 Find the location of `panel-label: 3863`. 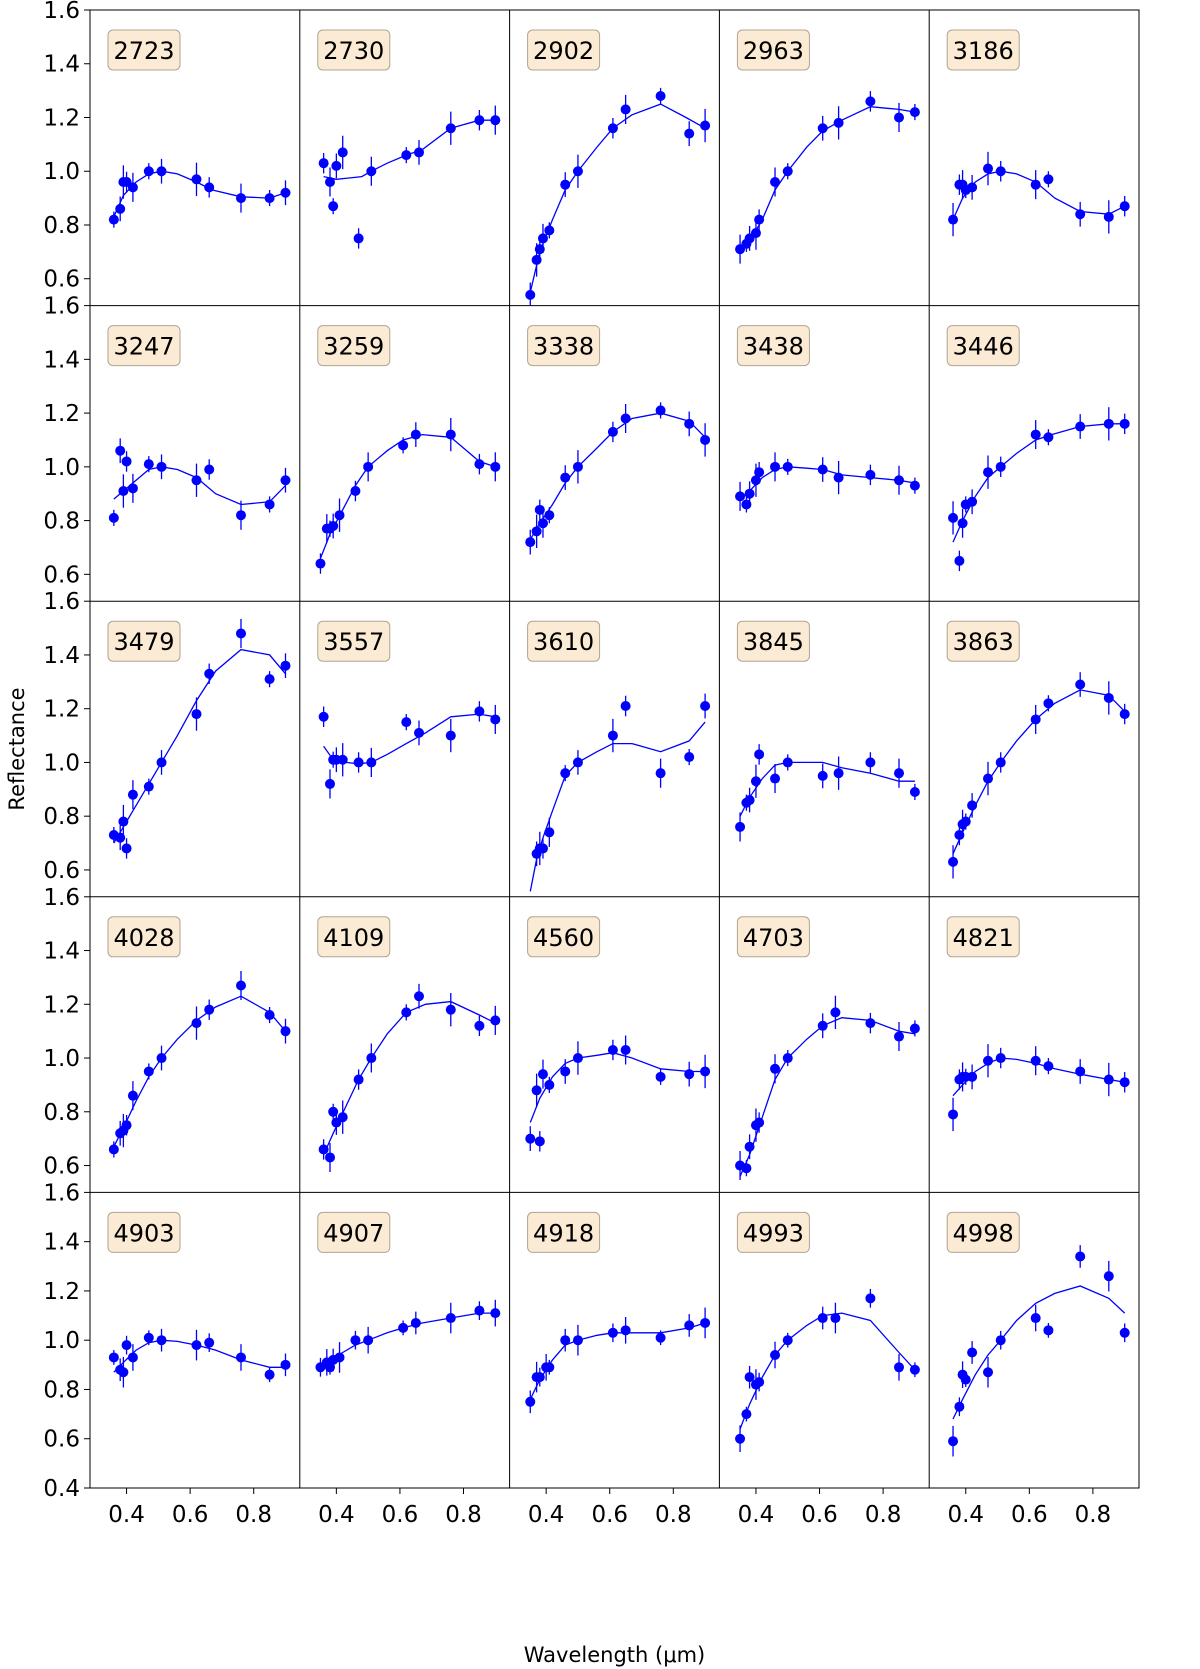

panel-label: 3863 is located at coordinates (983, 642).